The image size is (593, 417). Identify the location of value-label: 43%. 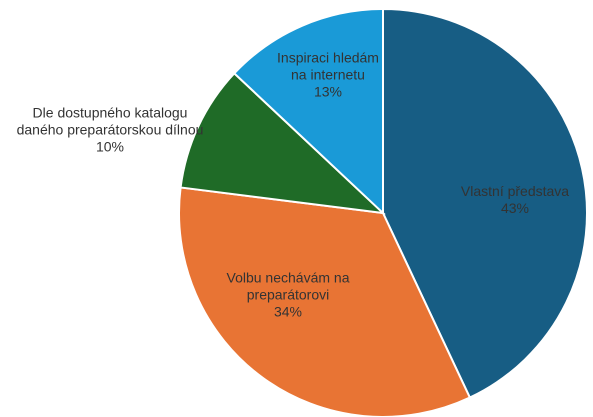
(515, 208).